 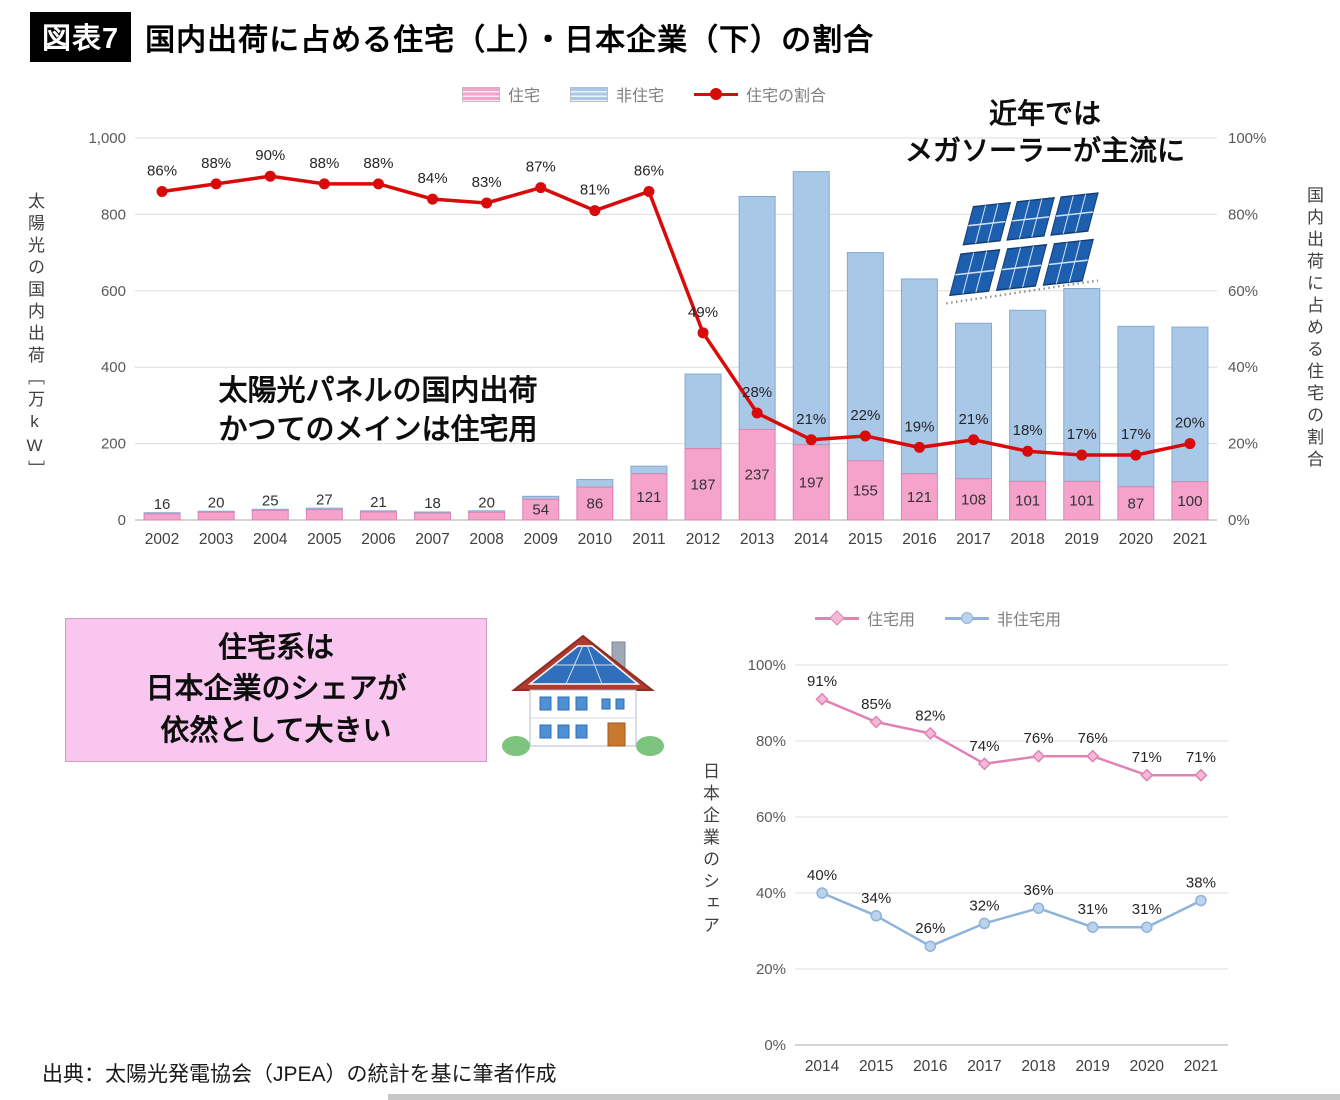 What do you see at coordinates (541, 509) in the screenshot?
I see `bar-residential-2009` at bounding box center [541, 509].